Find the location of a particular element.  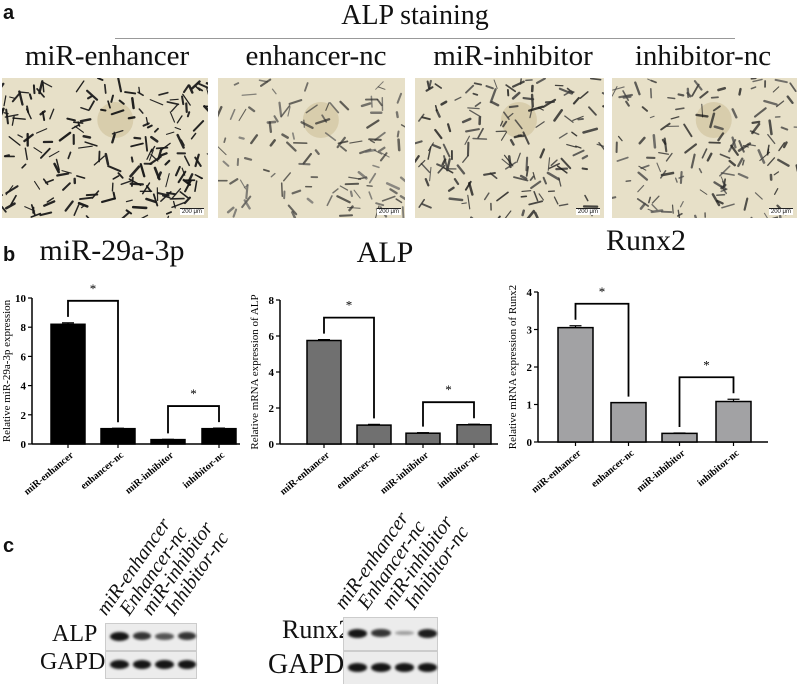

debris-spot is located at coordinates (518, 120).